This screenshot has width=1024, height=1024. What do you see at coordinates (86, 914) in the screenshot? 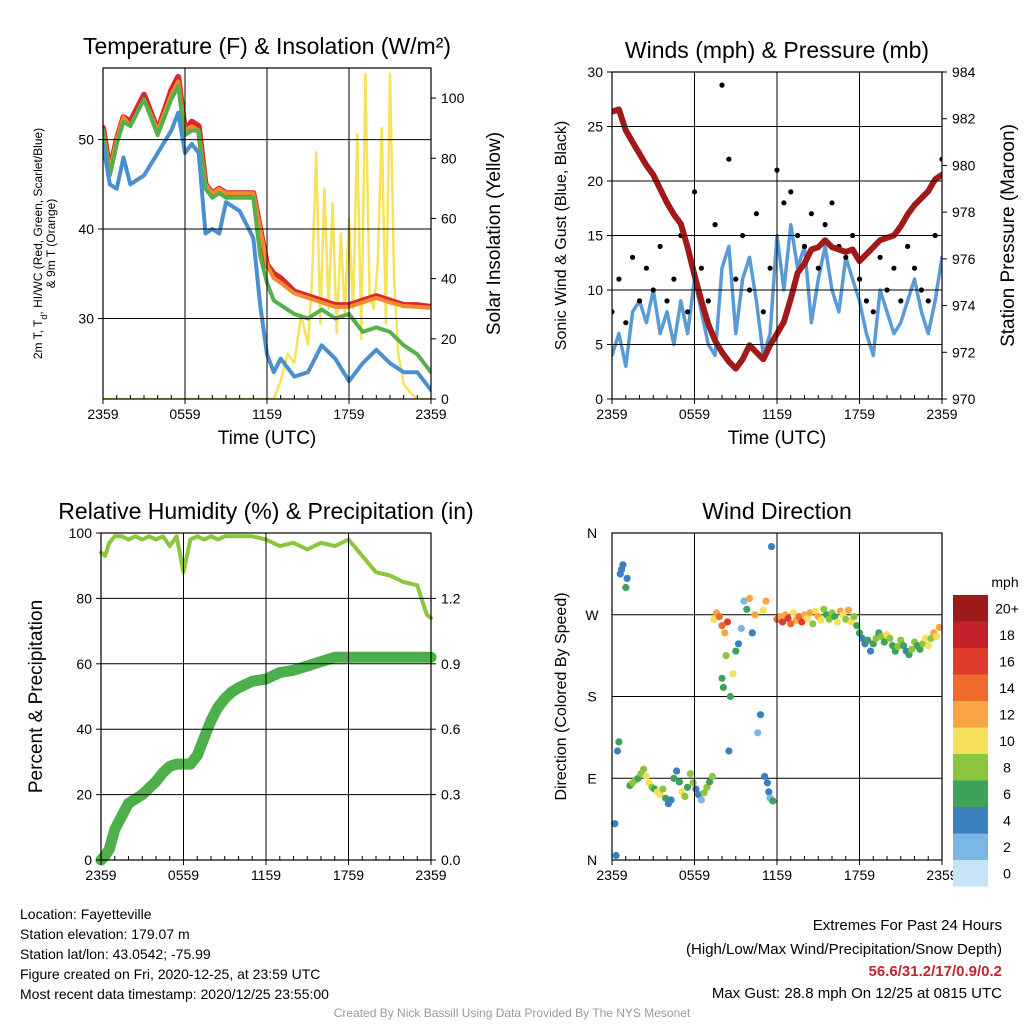
I see `station-location: Location: Fayetteville` at bounding box center [86, 914].